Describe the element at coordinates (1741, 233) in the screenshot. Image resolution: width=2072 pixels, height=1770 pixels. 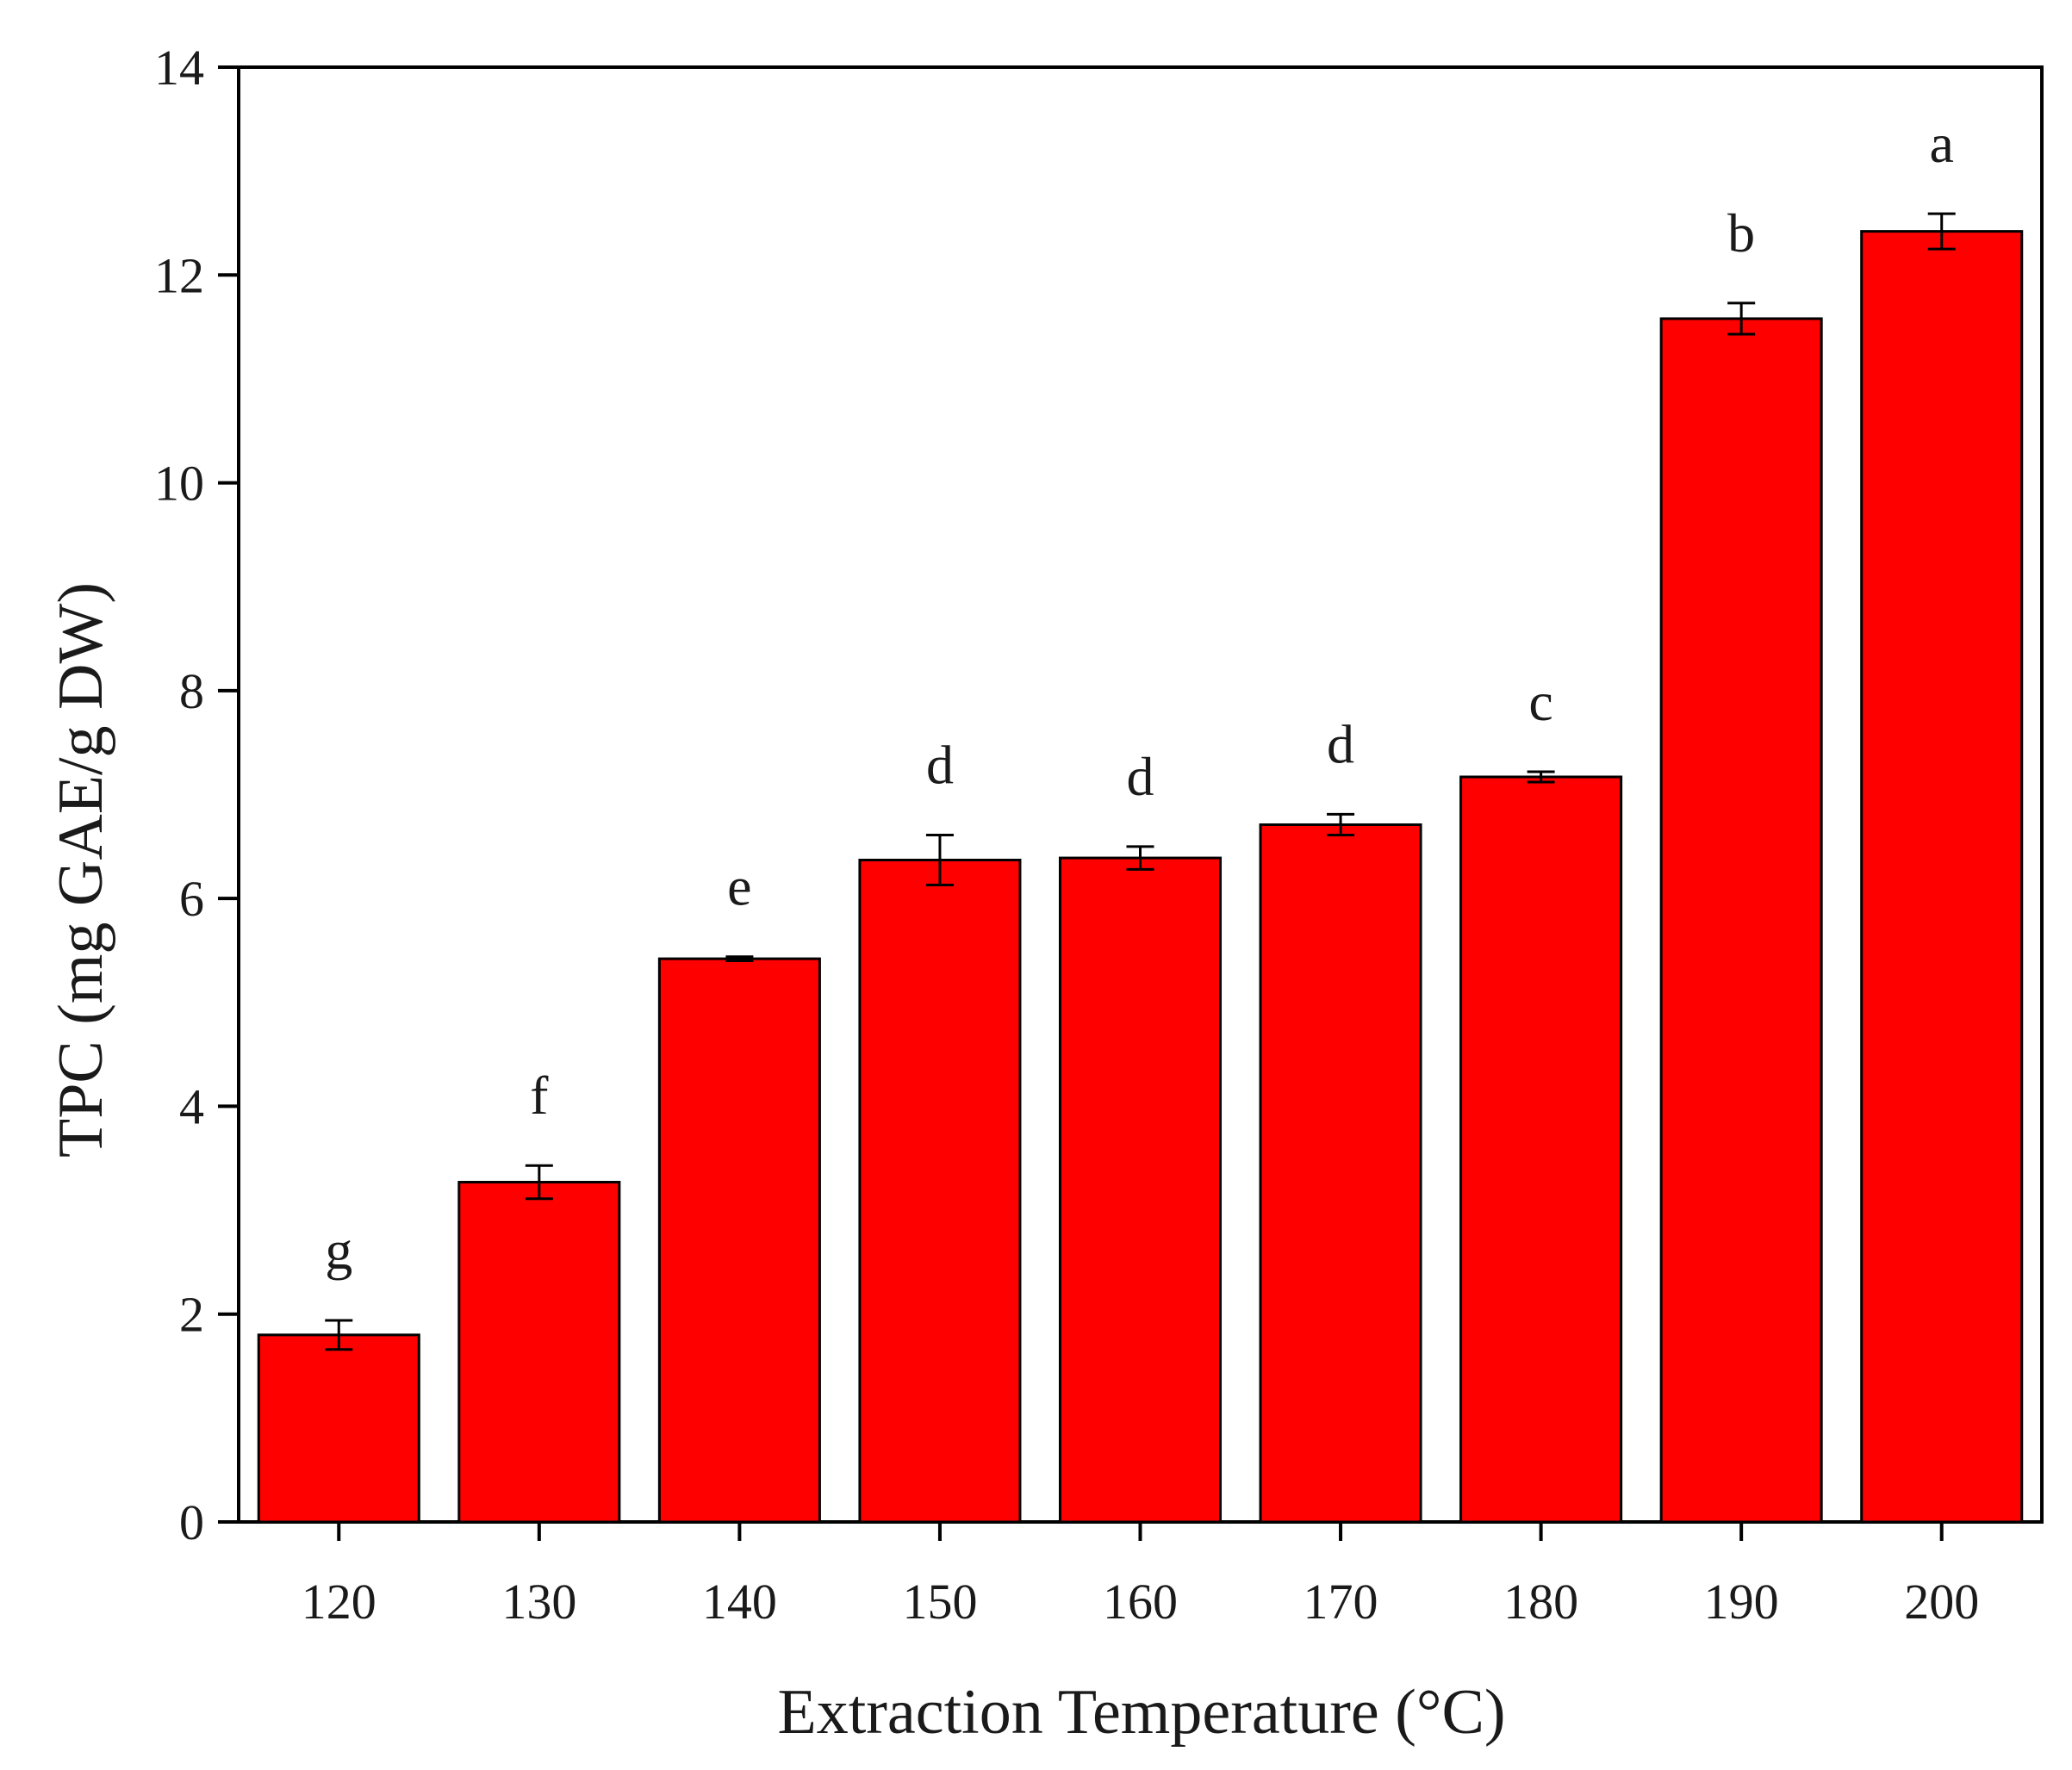
I see `significance-letter-190: b` at that location.